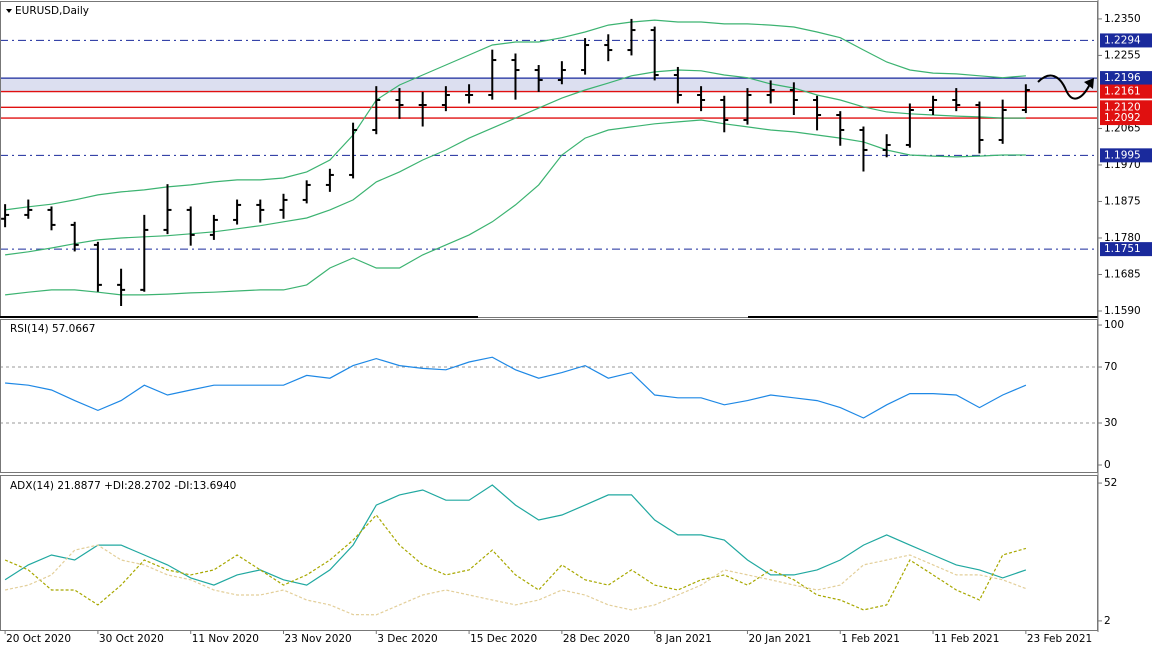 The height and width of the screenshot is (648, 1152). What do you see at coordinates (549, 85) in the screenshot?
I see `resistance-zone` at bounding box center [549, 85].